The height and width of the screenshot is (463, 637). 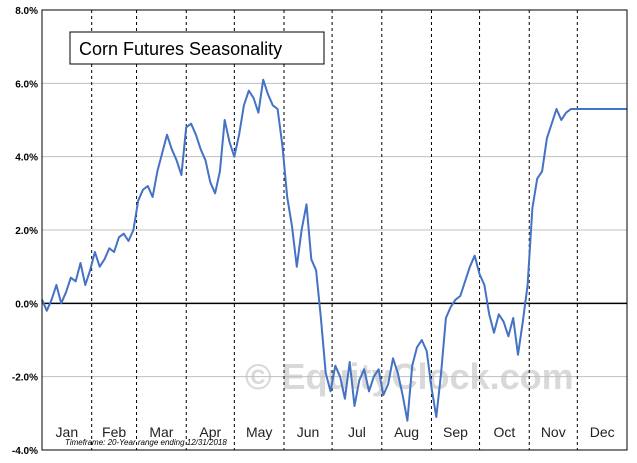 I want to click on y-tick-labels: 8.0% 6.0% 4.0% 2.0% 0.0% -2.0% -4.0%, so click(x=25, y=231).